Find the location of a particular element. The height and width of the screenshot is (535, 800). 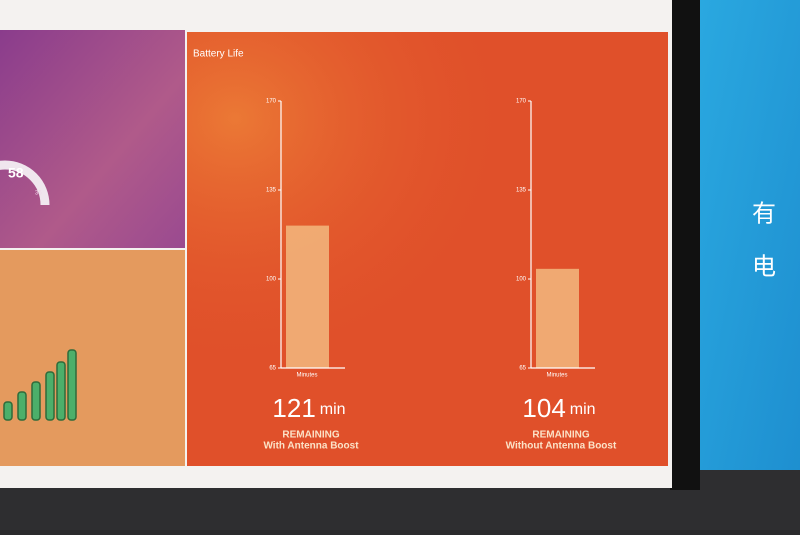

readout: 121 min is located at coordinates (308, 408).